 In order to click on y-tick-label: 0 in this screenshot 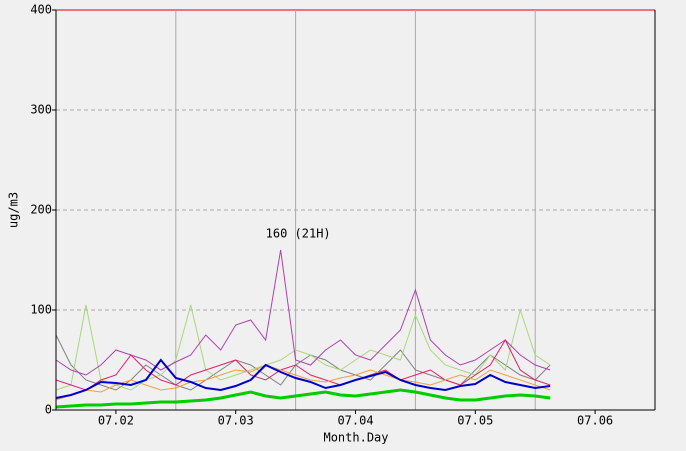, I will do `click(48, 410)`.